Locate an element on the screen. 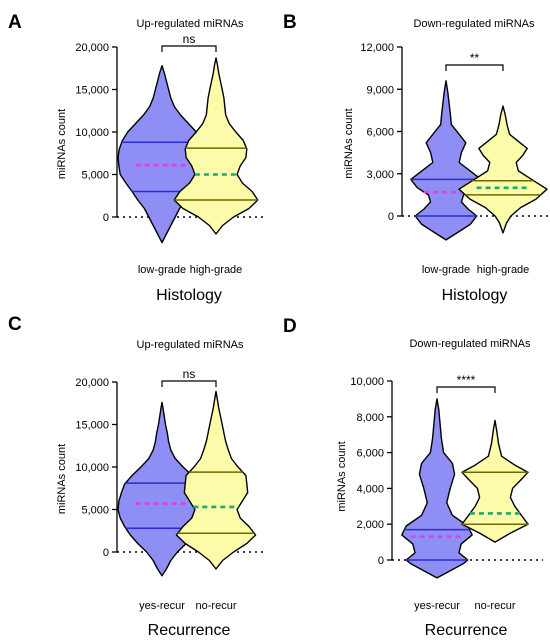 The image size is (550, 642). panel-letter: C is located at coordinates (15, 324).